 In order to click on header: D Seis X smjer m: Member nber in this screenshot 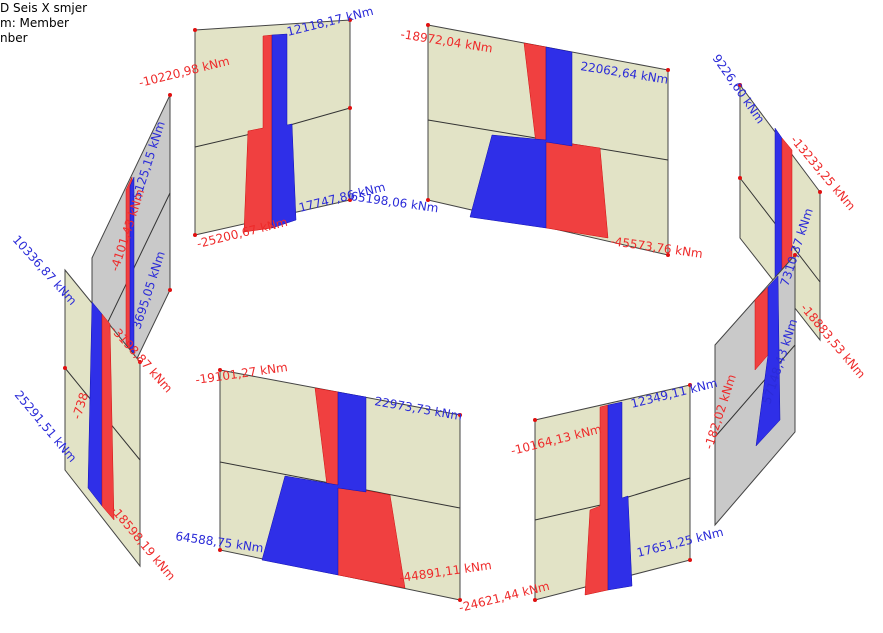, I will do `click(43, 23)`.